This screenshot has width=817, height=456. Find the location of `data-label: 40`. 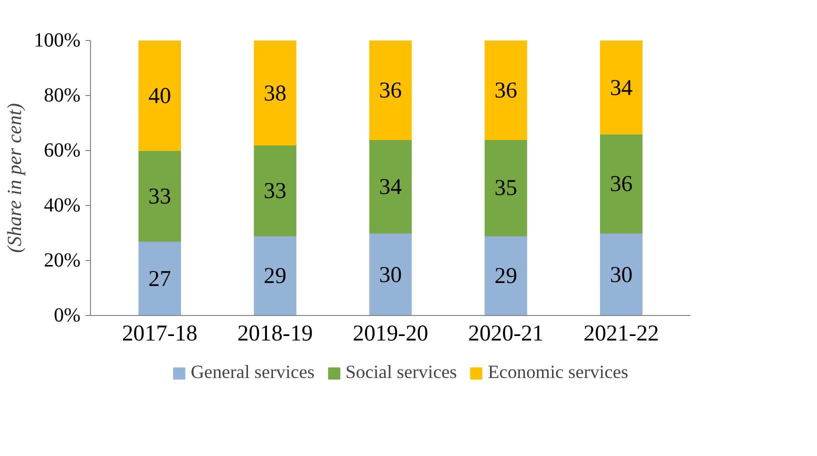

data-label: 40 is located at coordinates (160, 95).